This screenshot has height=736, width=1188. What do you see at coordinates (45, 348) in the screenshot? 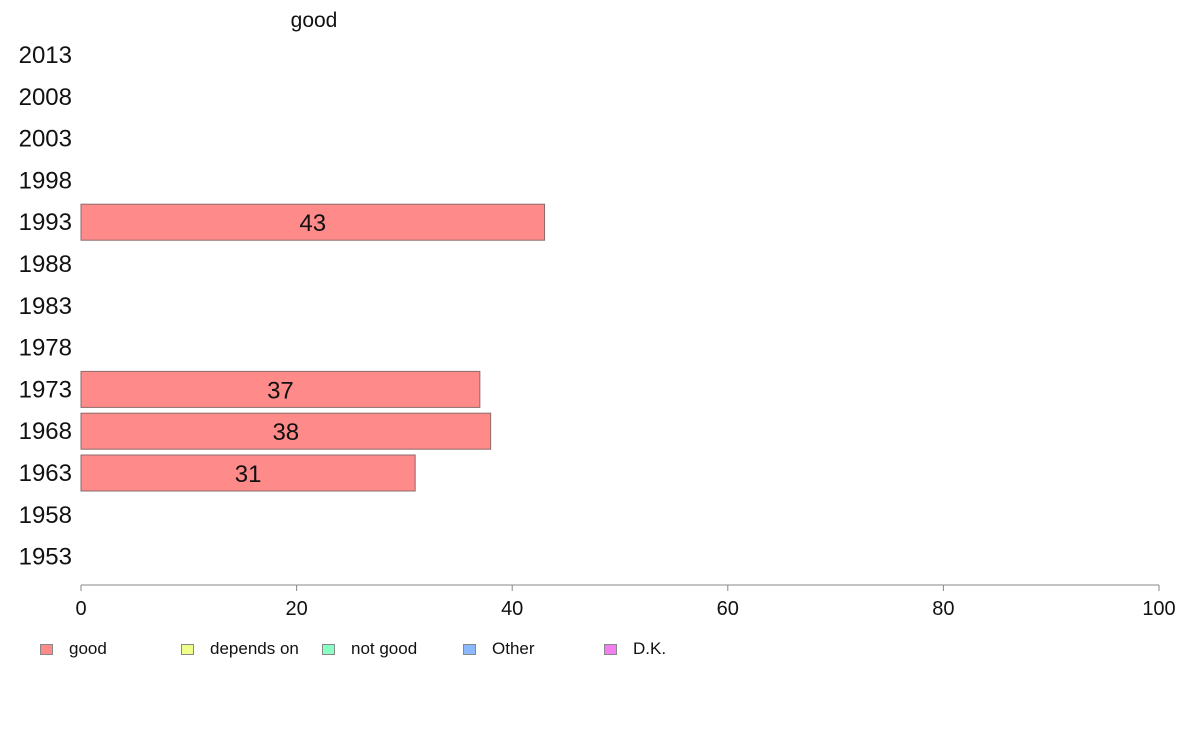
I see `y-tick-label-1978: 1978` at bounding box center [45, 348].